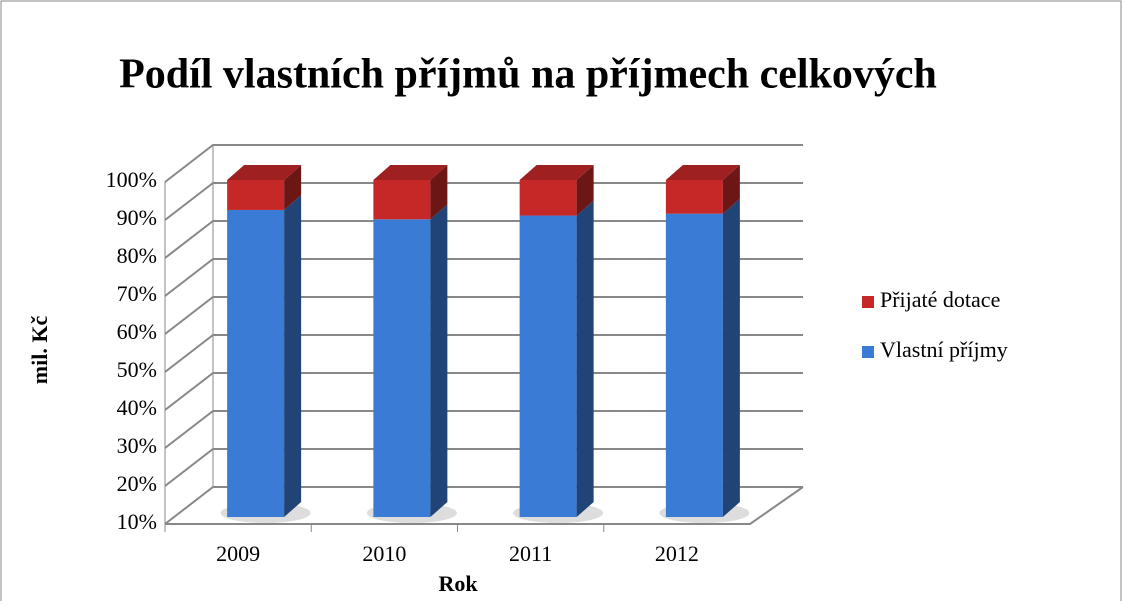 This screenshot has height=606, width=1122. I want to click on y-axis-title: mil. Kč, so click(39, 350).